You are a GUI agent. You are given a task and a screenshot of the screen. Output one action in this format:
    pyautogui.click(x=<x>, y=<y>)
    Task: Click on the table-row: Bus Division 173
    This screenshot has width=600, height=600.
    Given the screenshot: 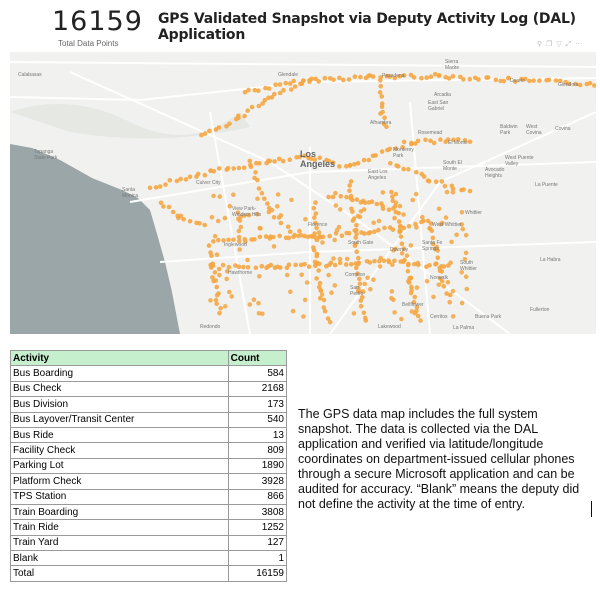 What is the action you would take?
    pyautogui.click(x=149, y=404)
    